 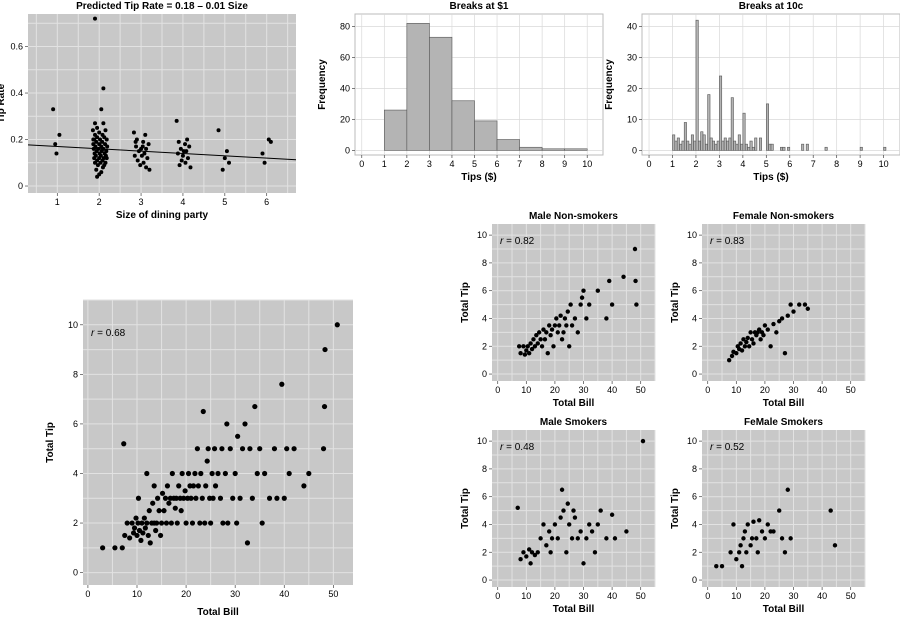 What do you see at coordinates (284, 594) in the screenshot?
I see `x-tick-label: 40` at bounding box center [284, 594].